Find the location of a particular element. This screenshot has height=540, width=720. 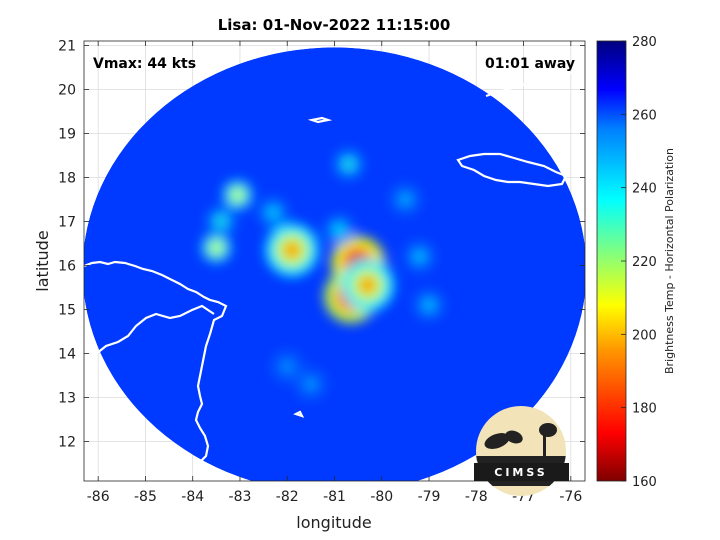

x-axis-label: longitude is located at coordinates (333, 522).